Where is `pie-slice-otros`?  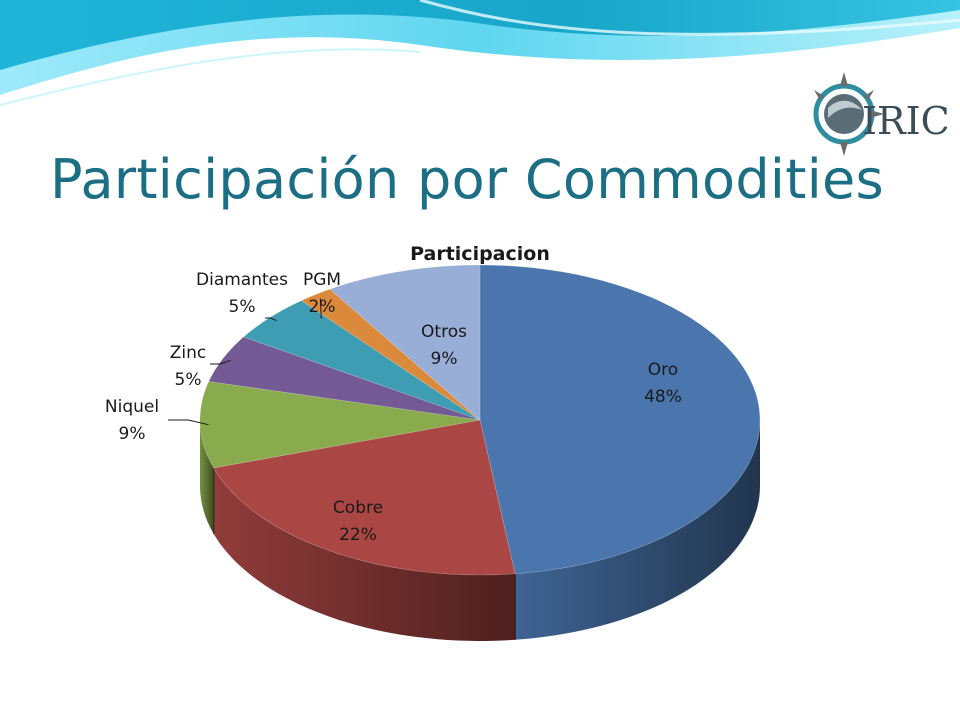 pie-slice-otros is located at coordinates (405, 342).